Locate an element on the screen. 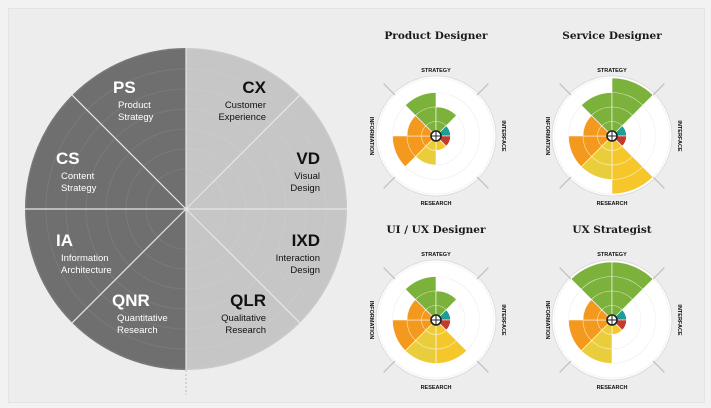 The height and width of the screenshot is (408, 711). wheel-label-vd: Visual is located at coordinates (307, 176).